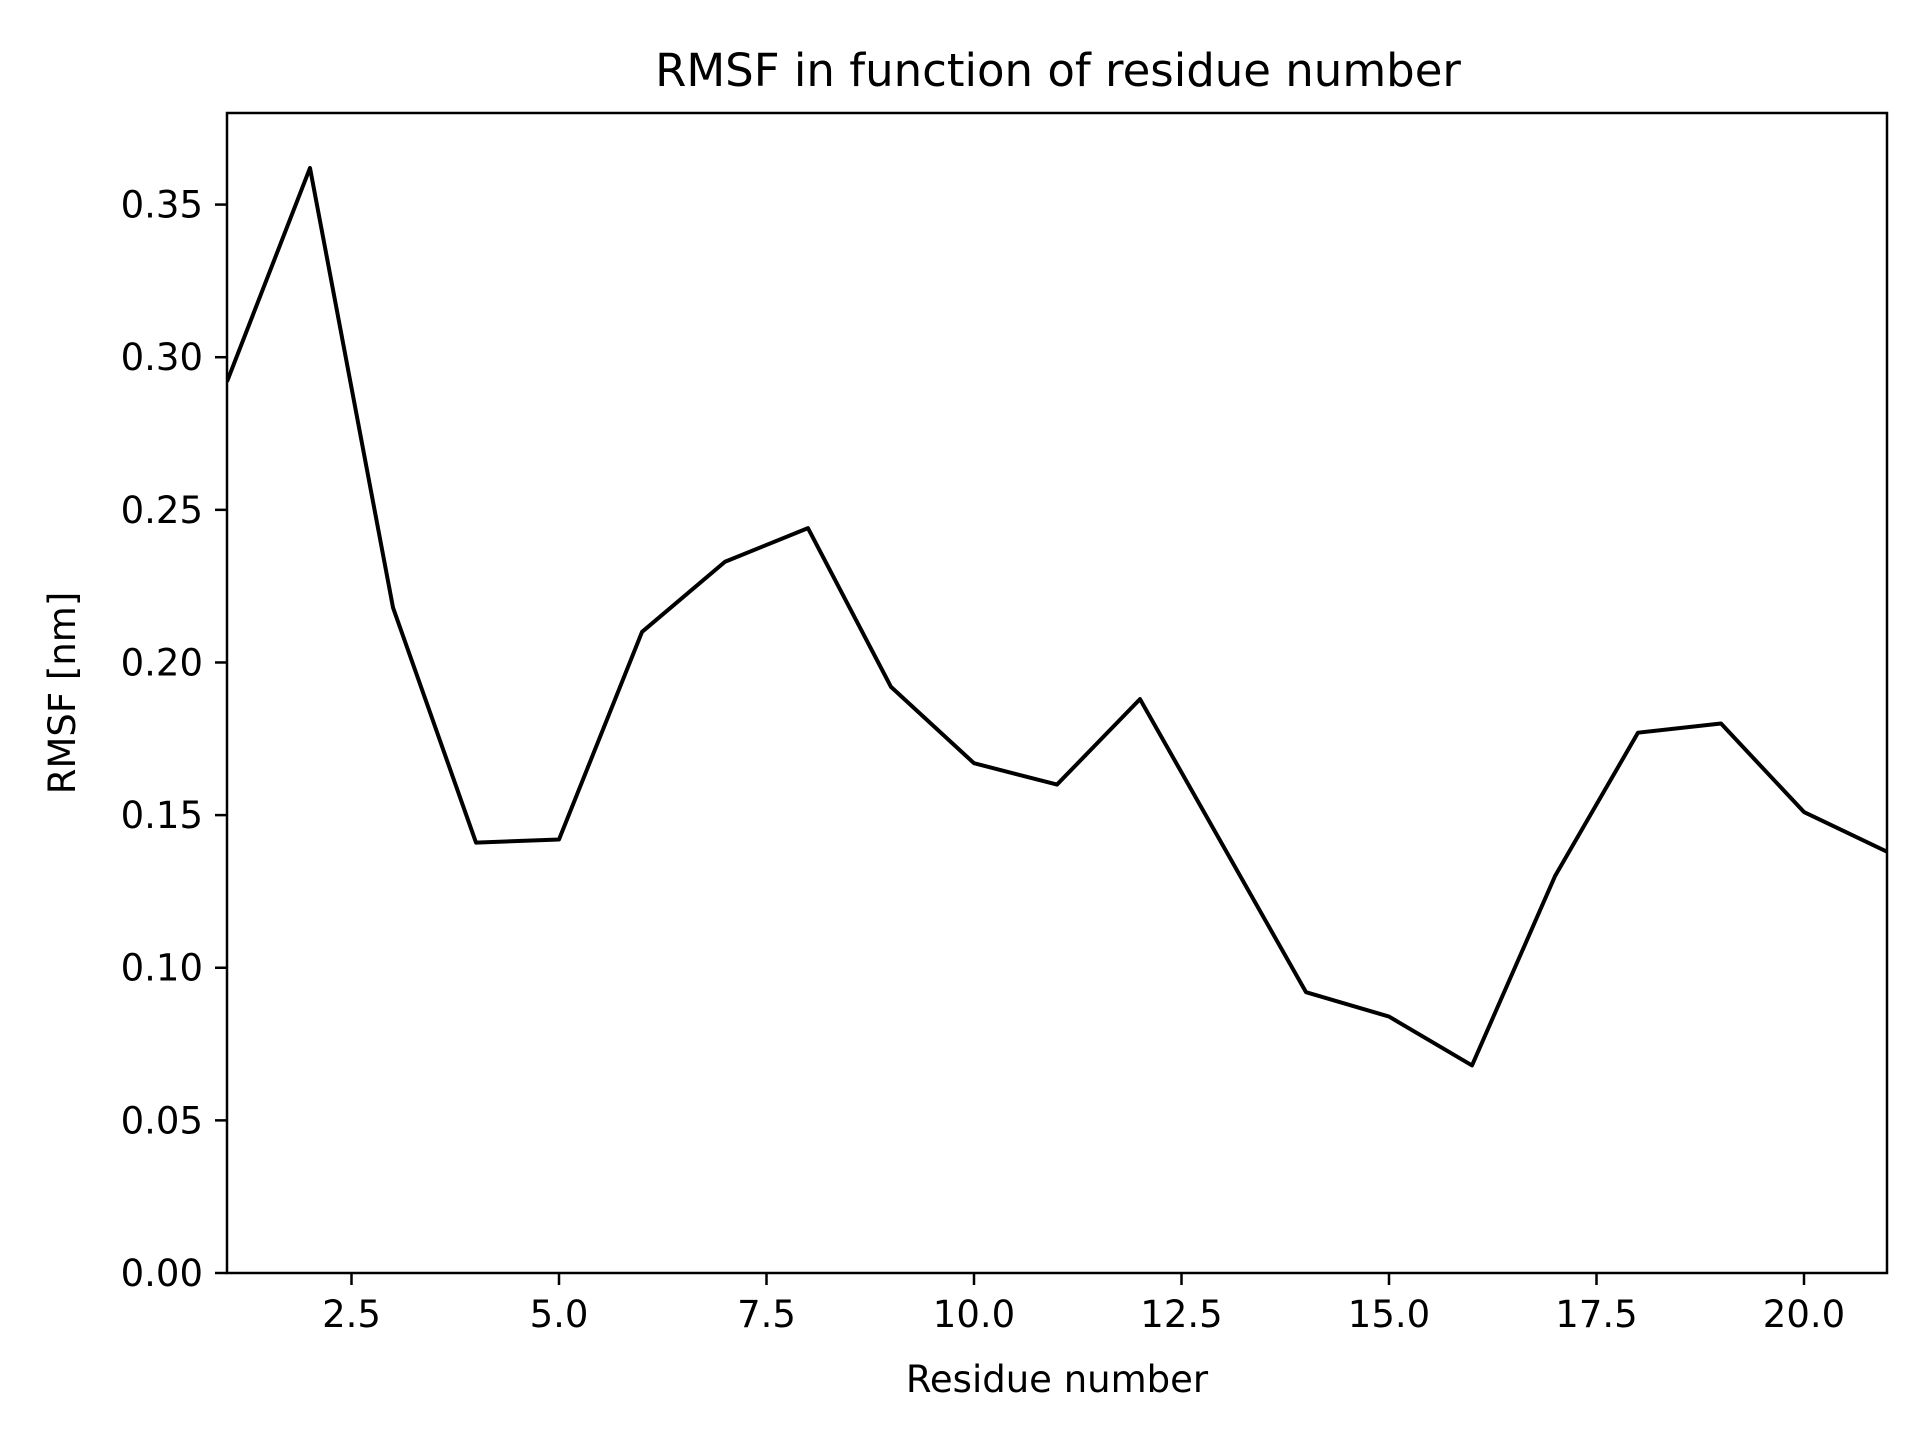 The width and height of the screenshot is (1920, 1440). What do you see at coordinates (1596, 1314) in the screenshot?
I see `x-tick-label: 17.5` at bounding box center [1596, 1314].